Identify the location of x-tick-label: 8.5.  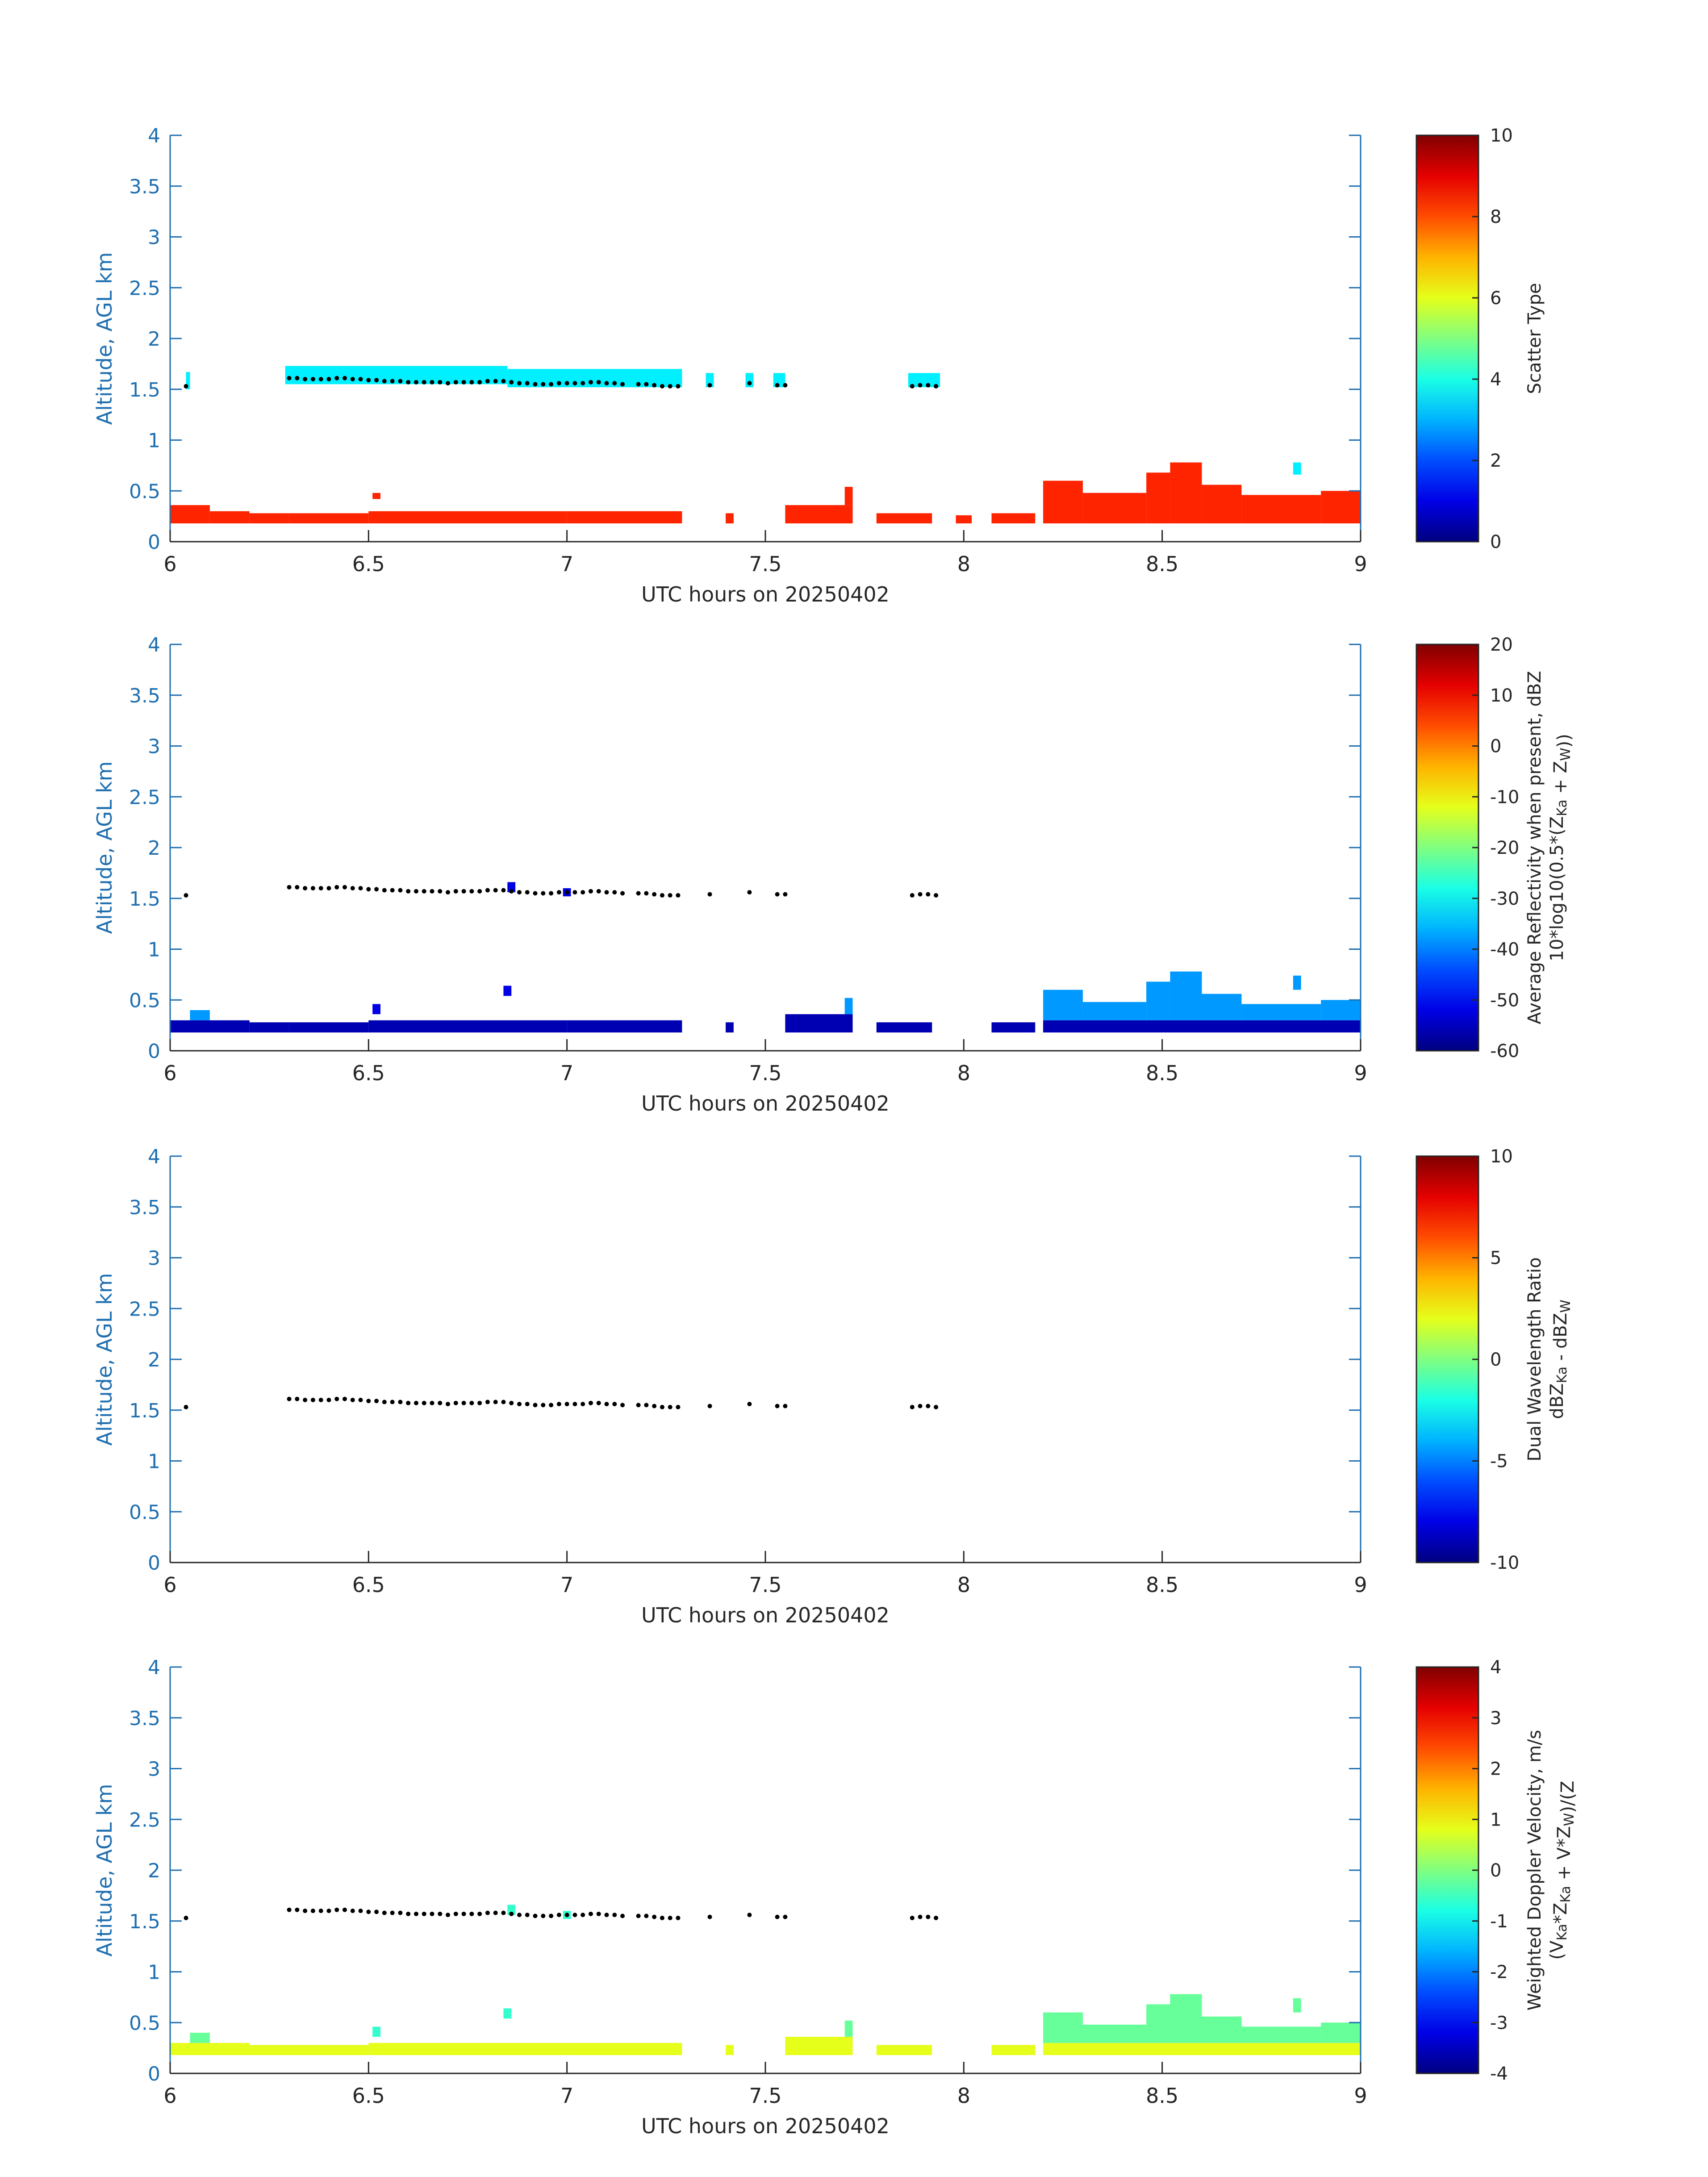
(1162, 564).